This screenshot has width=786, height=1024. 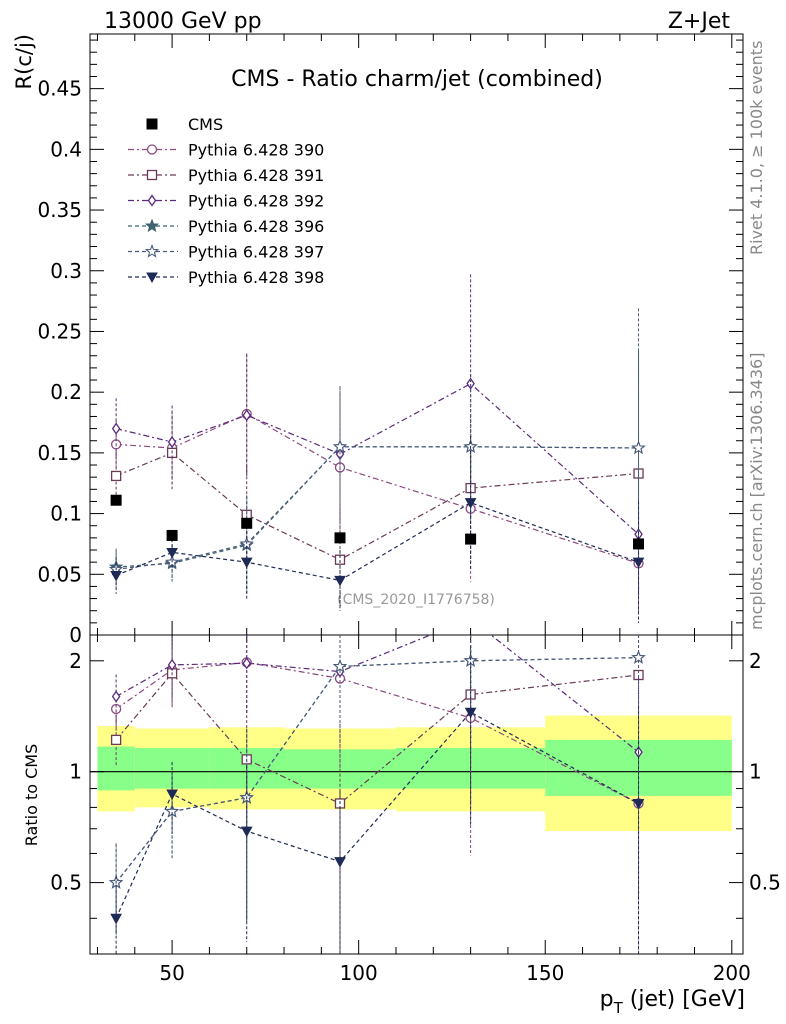 I want to click on rivet-label: Rivet 4.1.0, ≥ 100k events, so click(x=756, y=148).